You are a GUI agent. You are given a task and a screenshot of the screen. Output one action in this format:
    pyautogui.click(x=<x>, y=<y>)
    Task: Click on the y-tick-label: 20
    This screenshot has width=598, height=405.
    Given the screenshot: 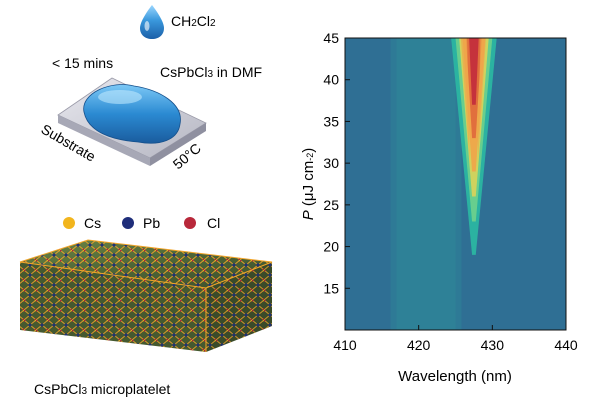 What is the action you would take?
    pyautogui.click(x=331, y=247)
    